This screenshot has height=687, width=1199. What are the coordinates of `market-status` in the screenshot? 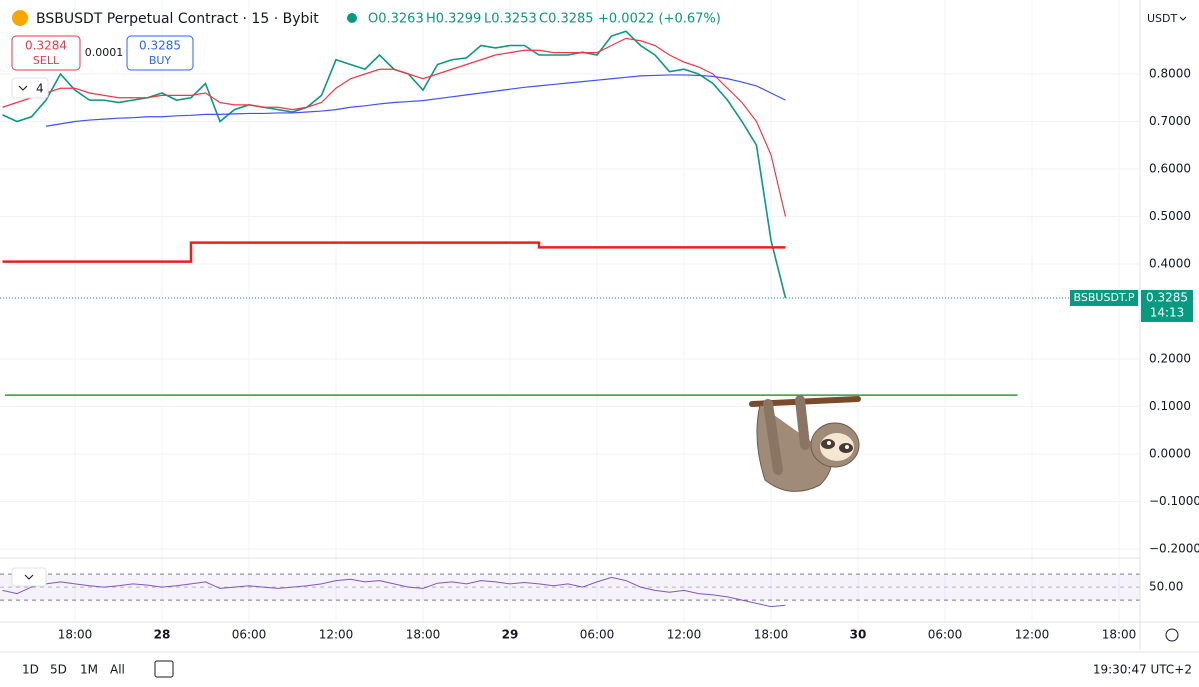 It's located at (352, 18).